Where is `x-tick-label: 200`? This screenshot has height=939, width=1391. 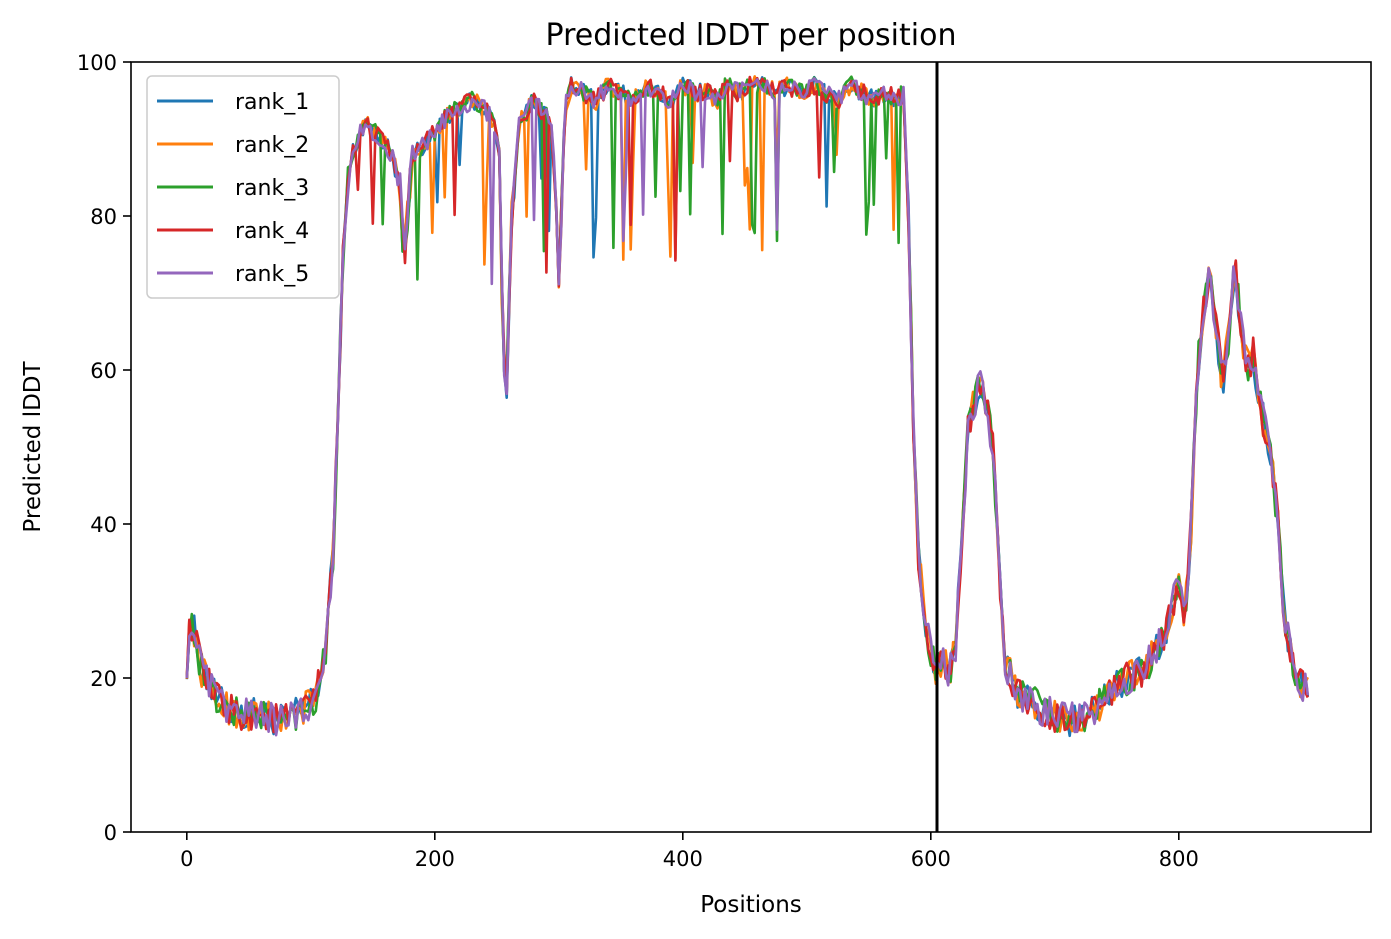 x-tick-label: 200 is located at coordinates (435, 859).